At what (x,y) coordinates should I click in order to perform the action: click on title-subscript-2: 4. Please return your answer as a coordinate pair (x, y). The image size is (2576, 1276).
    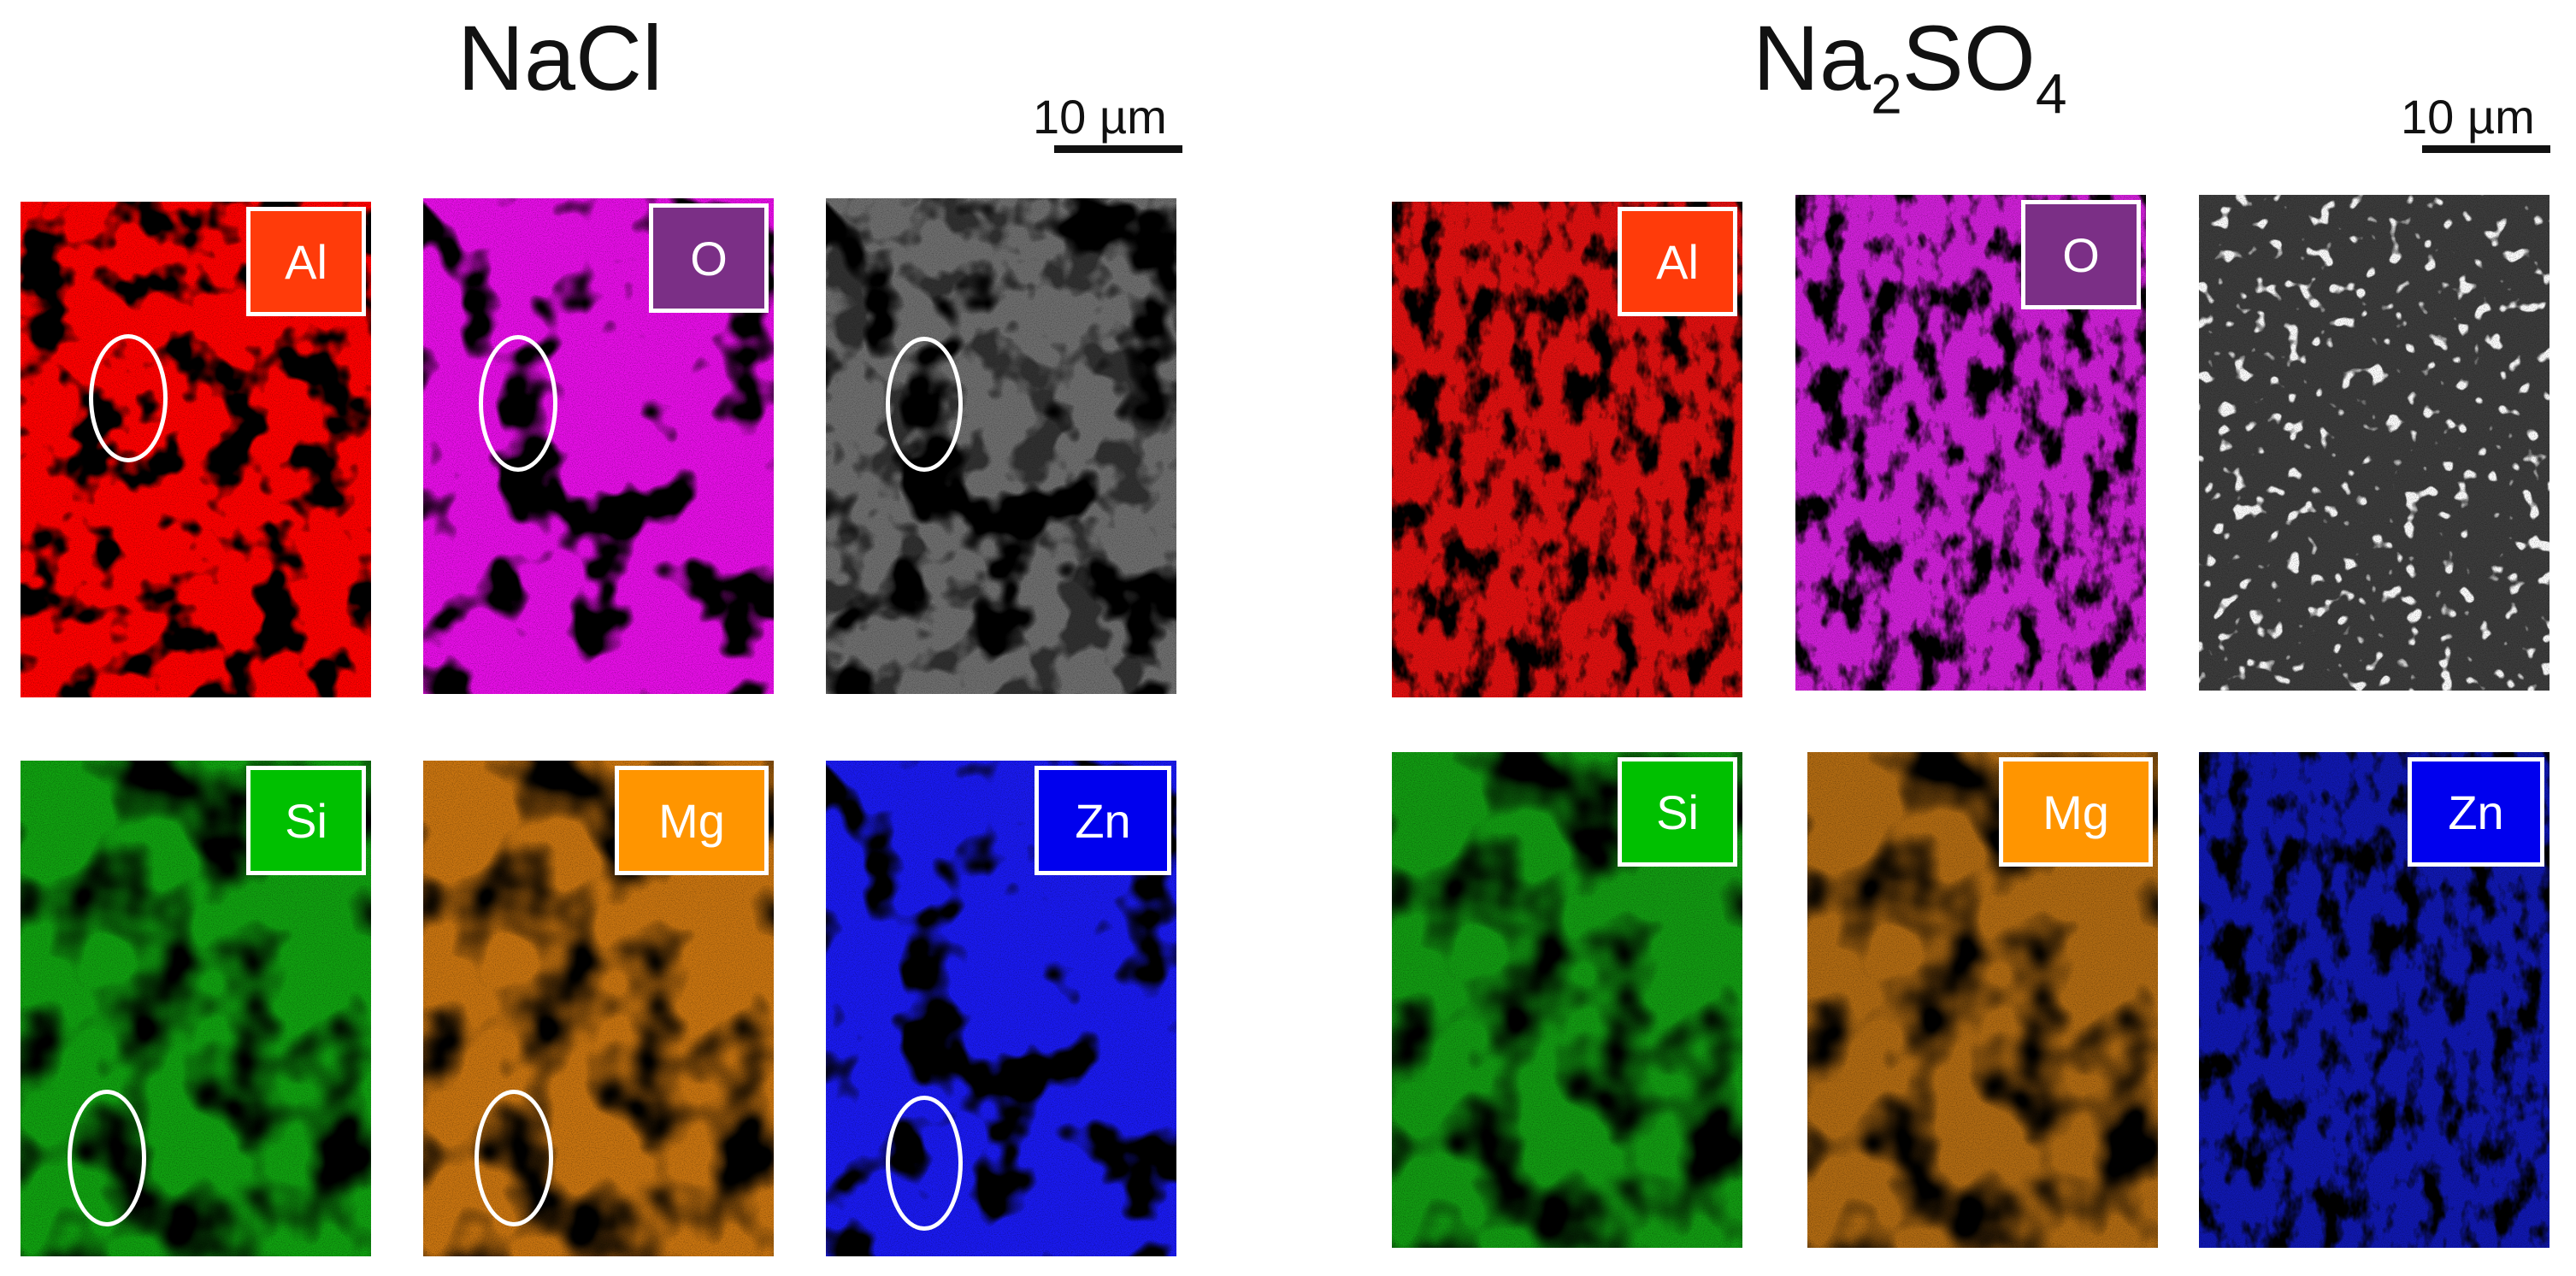
    Looking at the image, I should click on (2051, 94).